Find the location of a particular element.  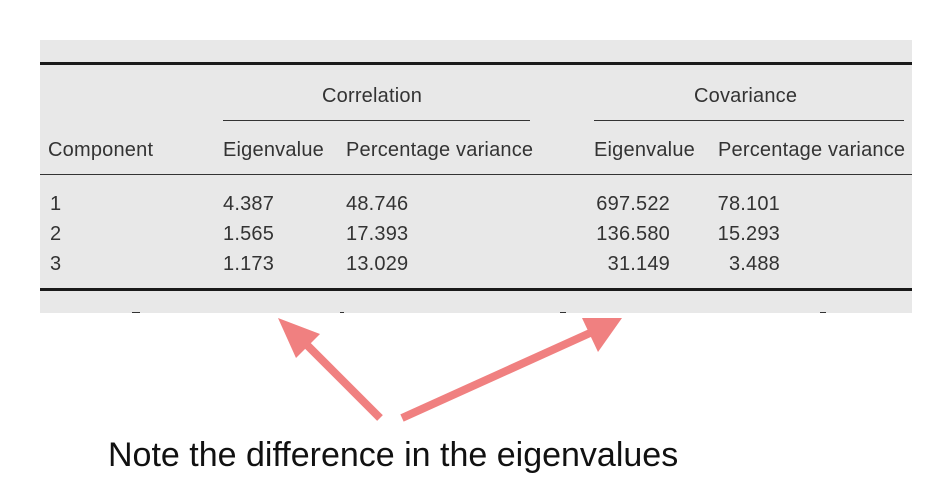

covariance-group-rule is located at coordinates (749, 120).